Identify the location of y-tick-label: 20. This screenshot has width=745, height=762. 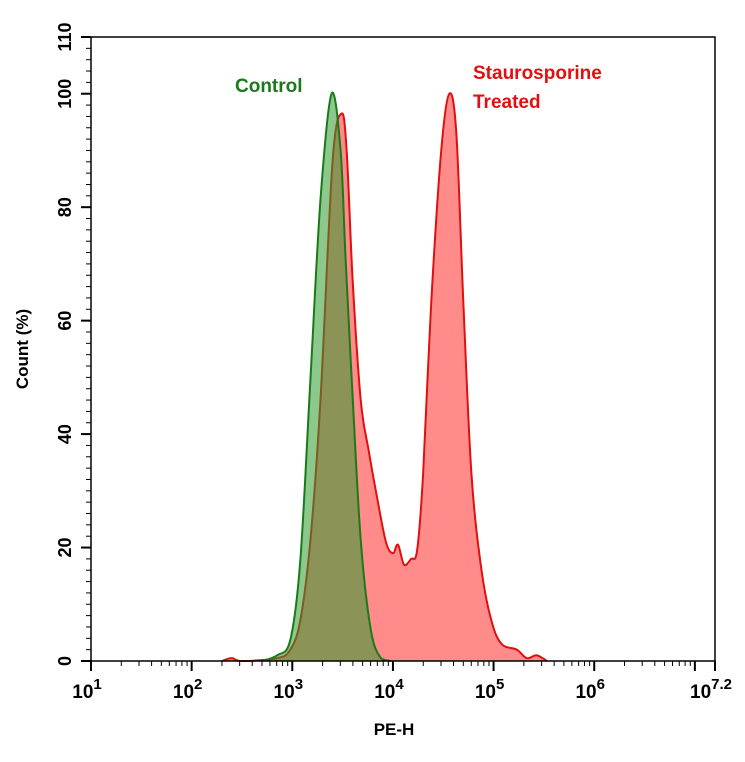
(65, 548).